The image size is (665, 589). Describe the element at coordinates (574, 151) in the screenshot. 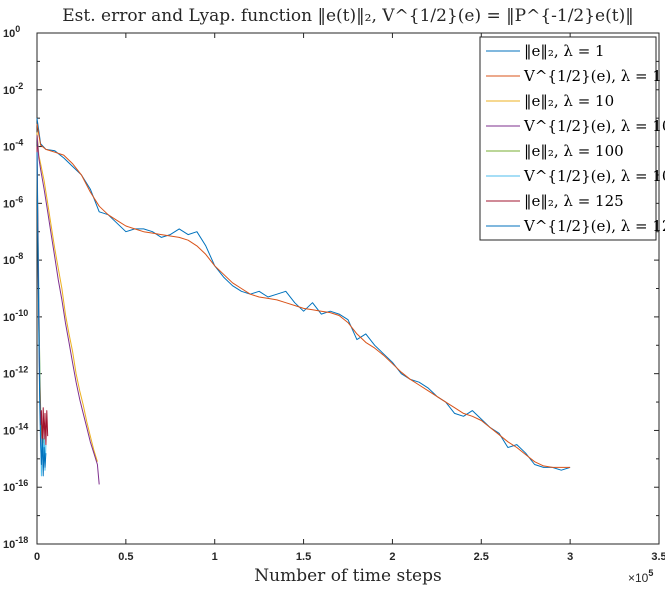

I see `legend-label-5: ‖e‖₂, λ = 100` at that location.